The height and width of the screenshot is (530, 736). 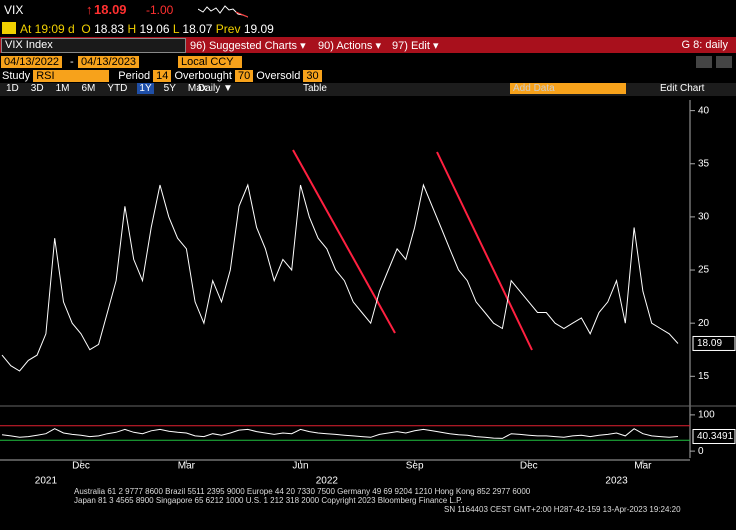 I want to click on back-button, so click(x=704, y=62).